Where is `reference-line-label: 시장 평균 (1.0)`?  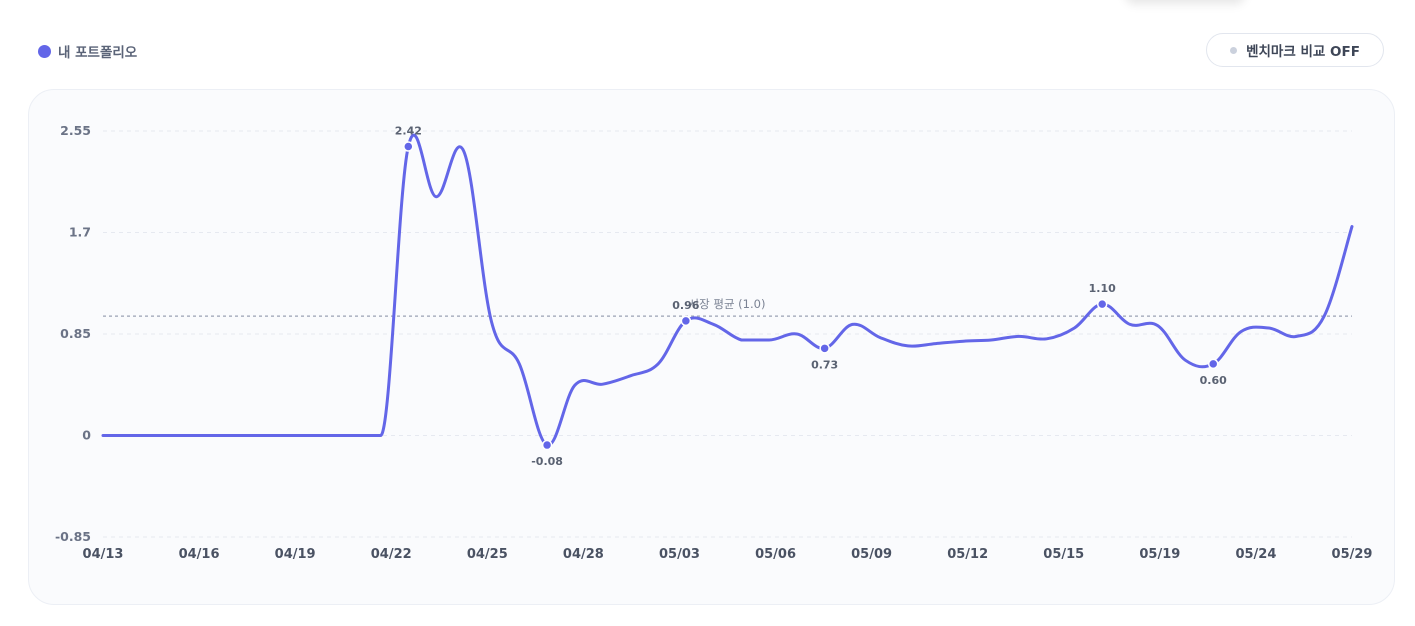
reference-line-label: 시장 평균 (1.0) is located at coordinates (727, 304).